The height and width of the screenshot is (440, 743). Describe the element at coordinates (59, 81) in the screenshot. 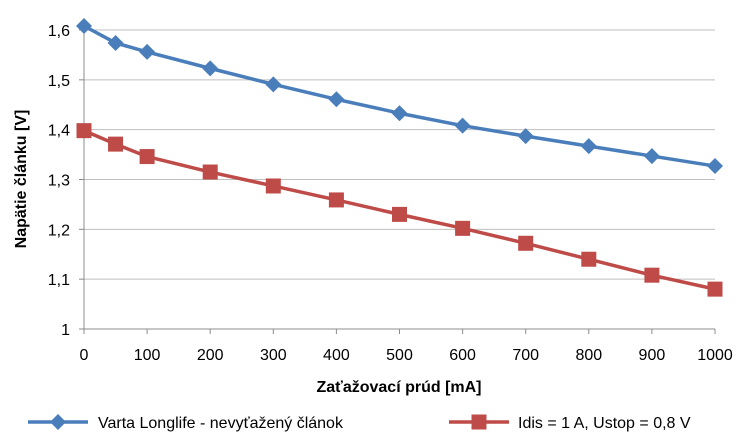

I see `y-tick-label: 1,5` at that location.